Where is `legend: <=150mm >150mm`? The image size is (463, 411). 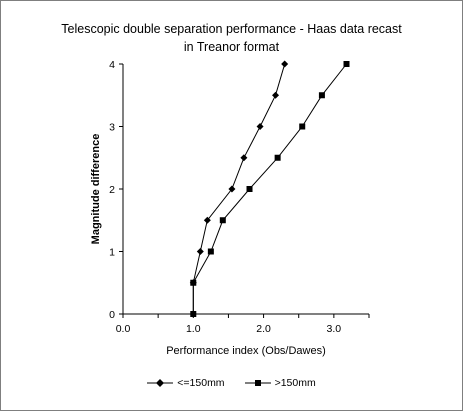
legend: <=150mm >150mm is located at coordinates (231, 383).